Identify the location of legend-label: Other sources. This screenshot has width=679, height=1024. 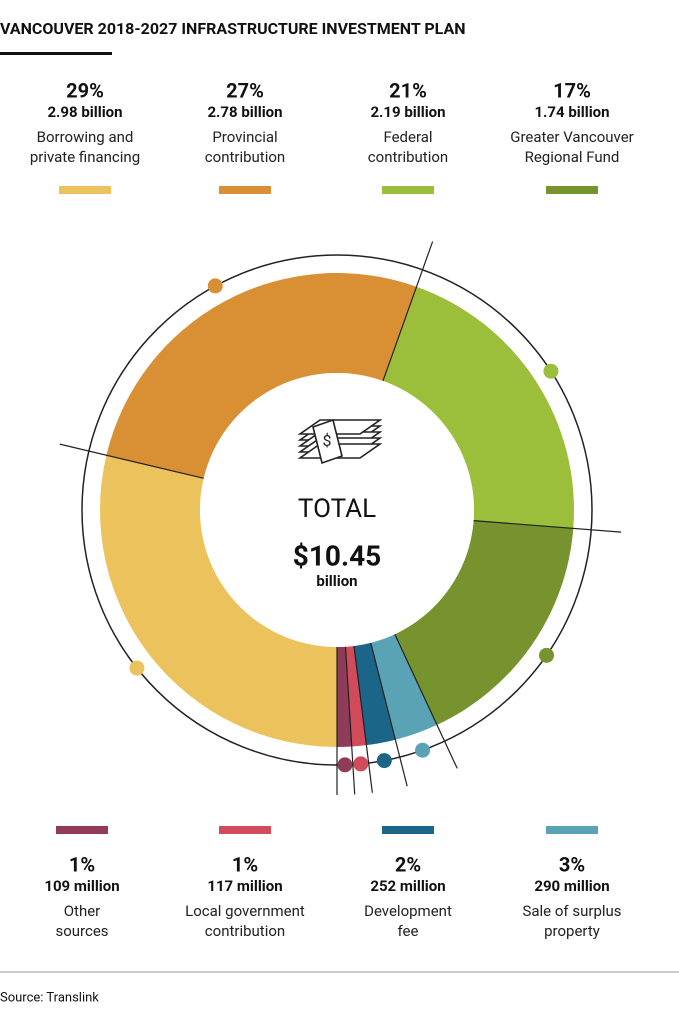
(81, 921).